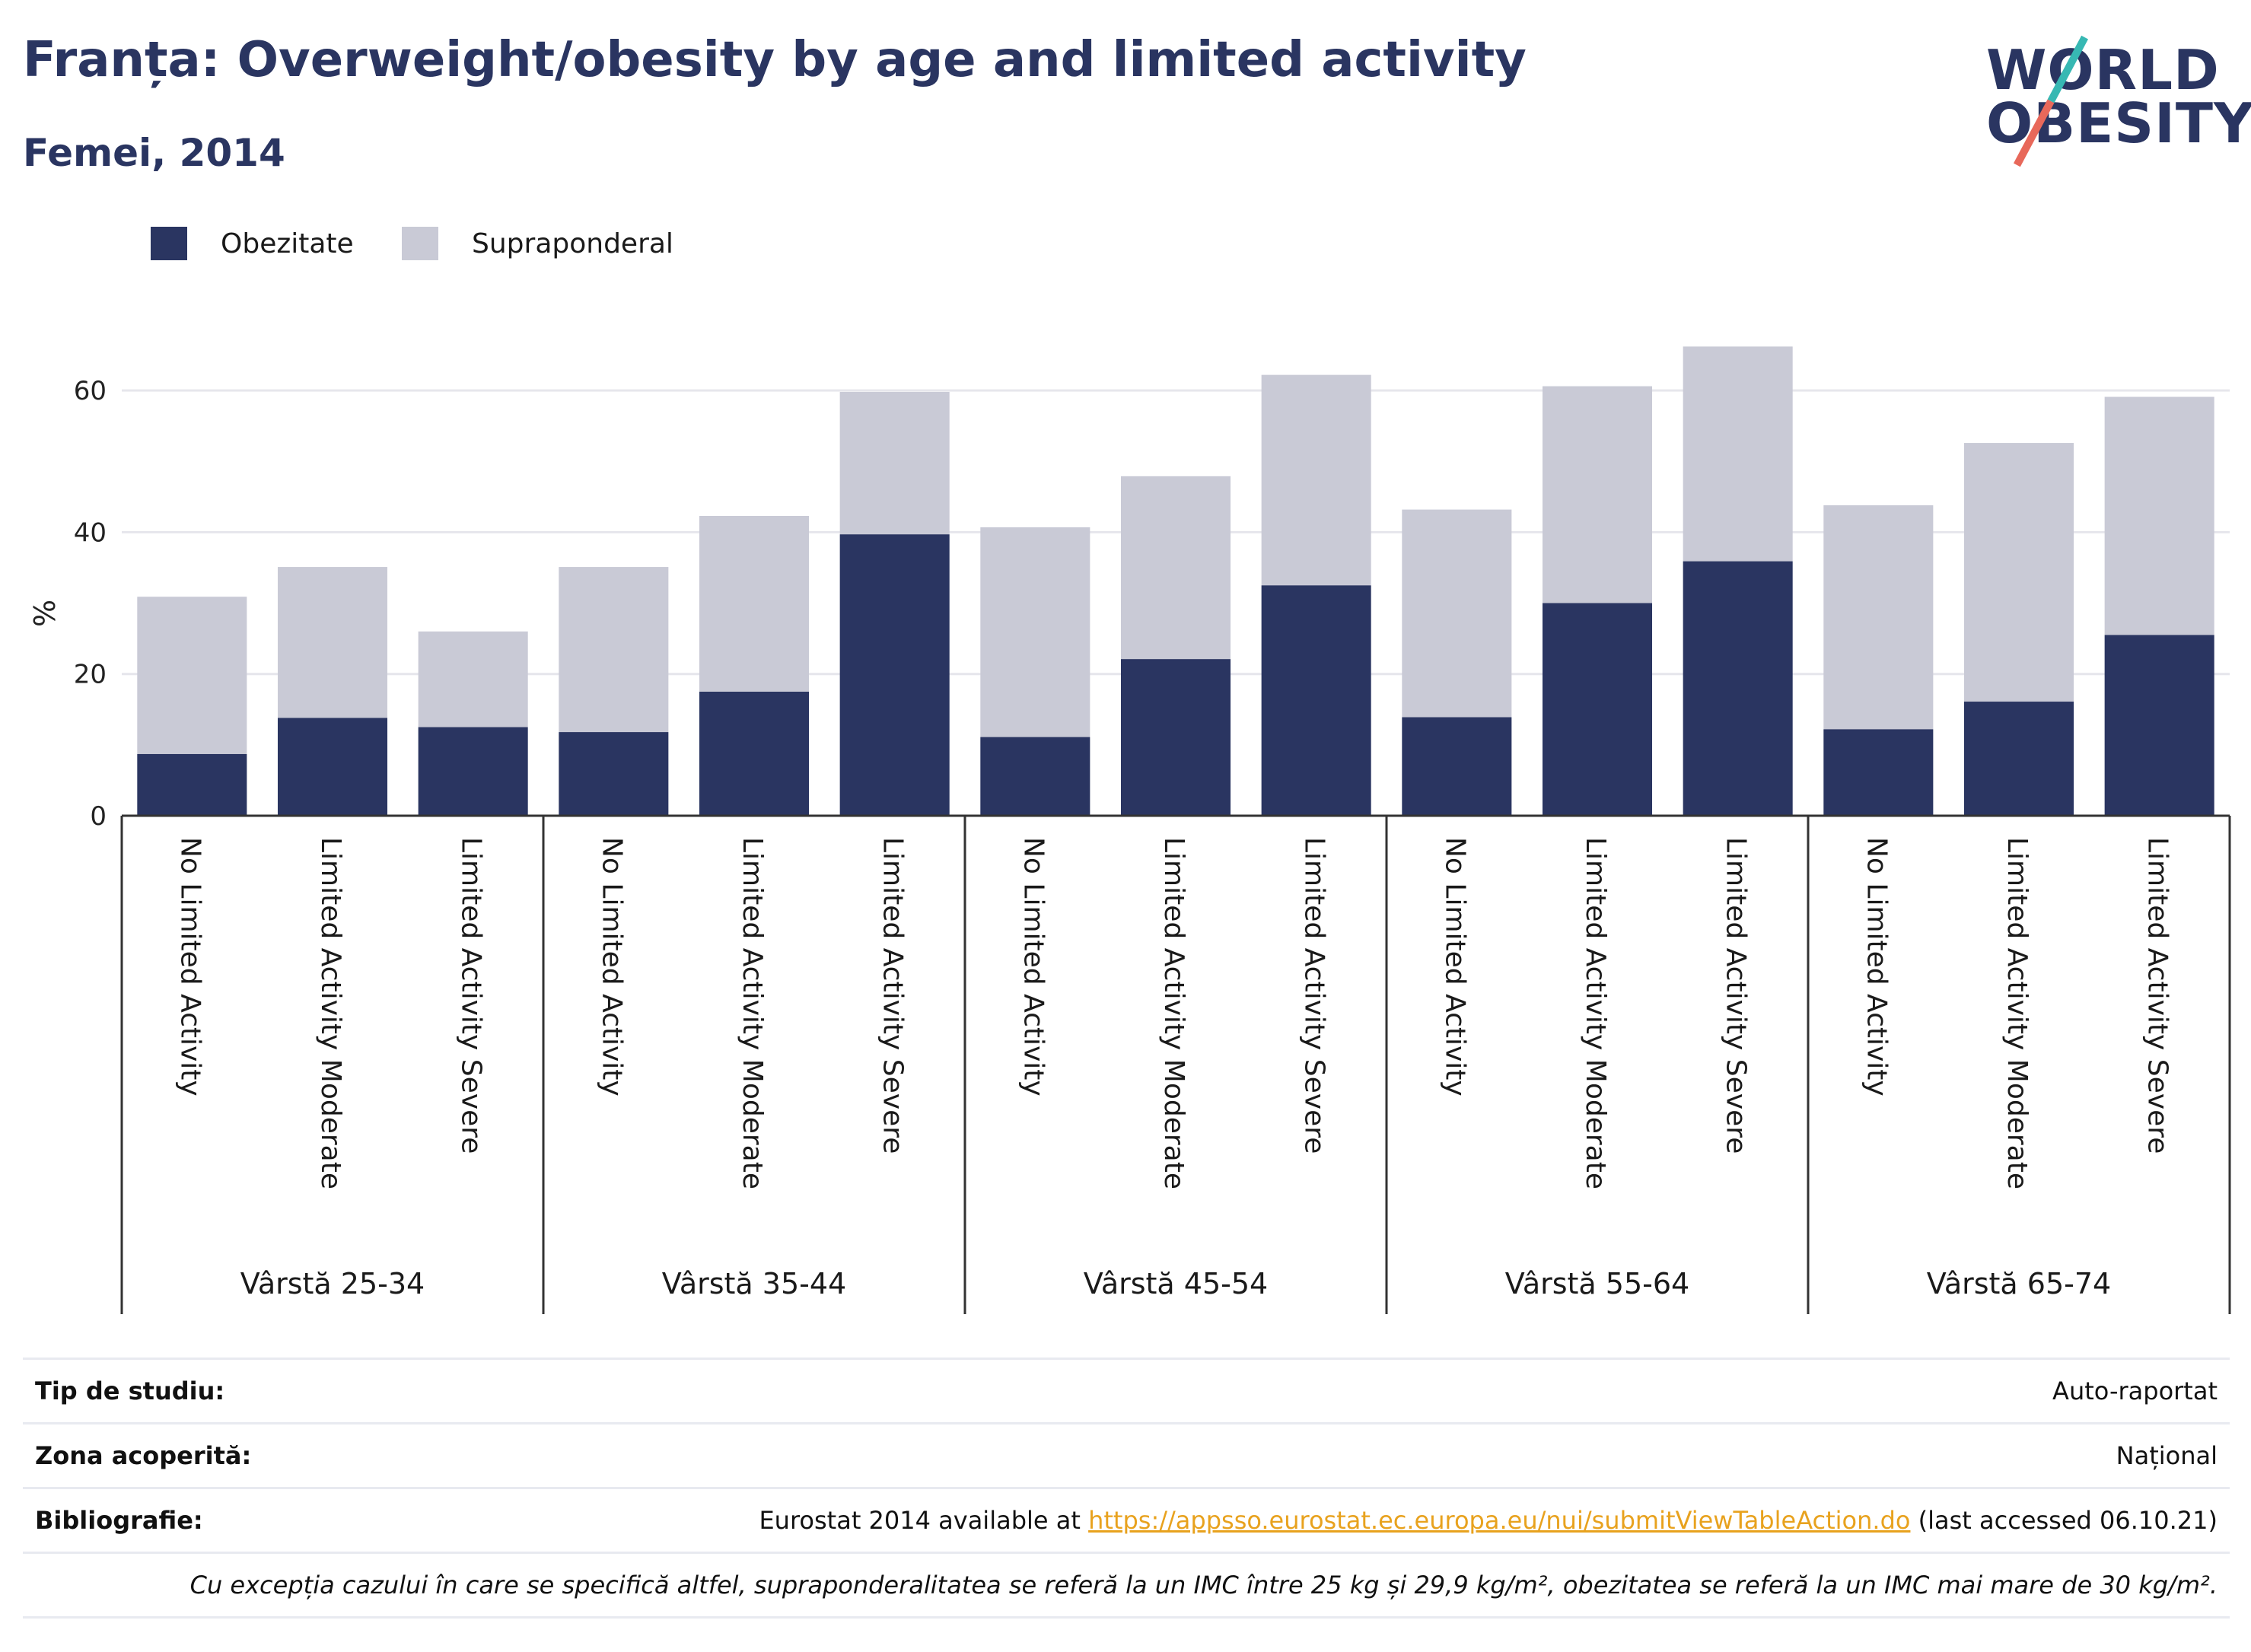  I want to click on logo-line-1: WORLD, so click(2103, 70).